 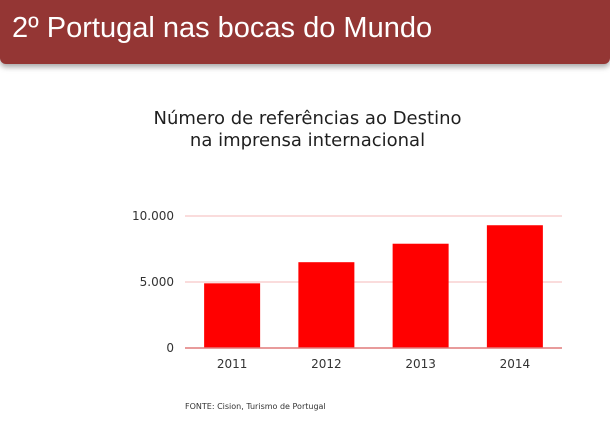 What do you see at coordinates (222, 28) in the screenshot?
I see `slide-title: 2º Portugal nas bocas do Mundo` at bounding box center [222, 28].